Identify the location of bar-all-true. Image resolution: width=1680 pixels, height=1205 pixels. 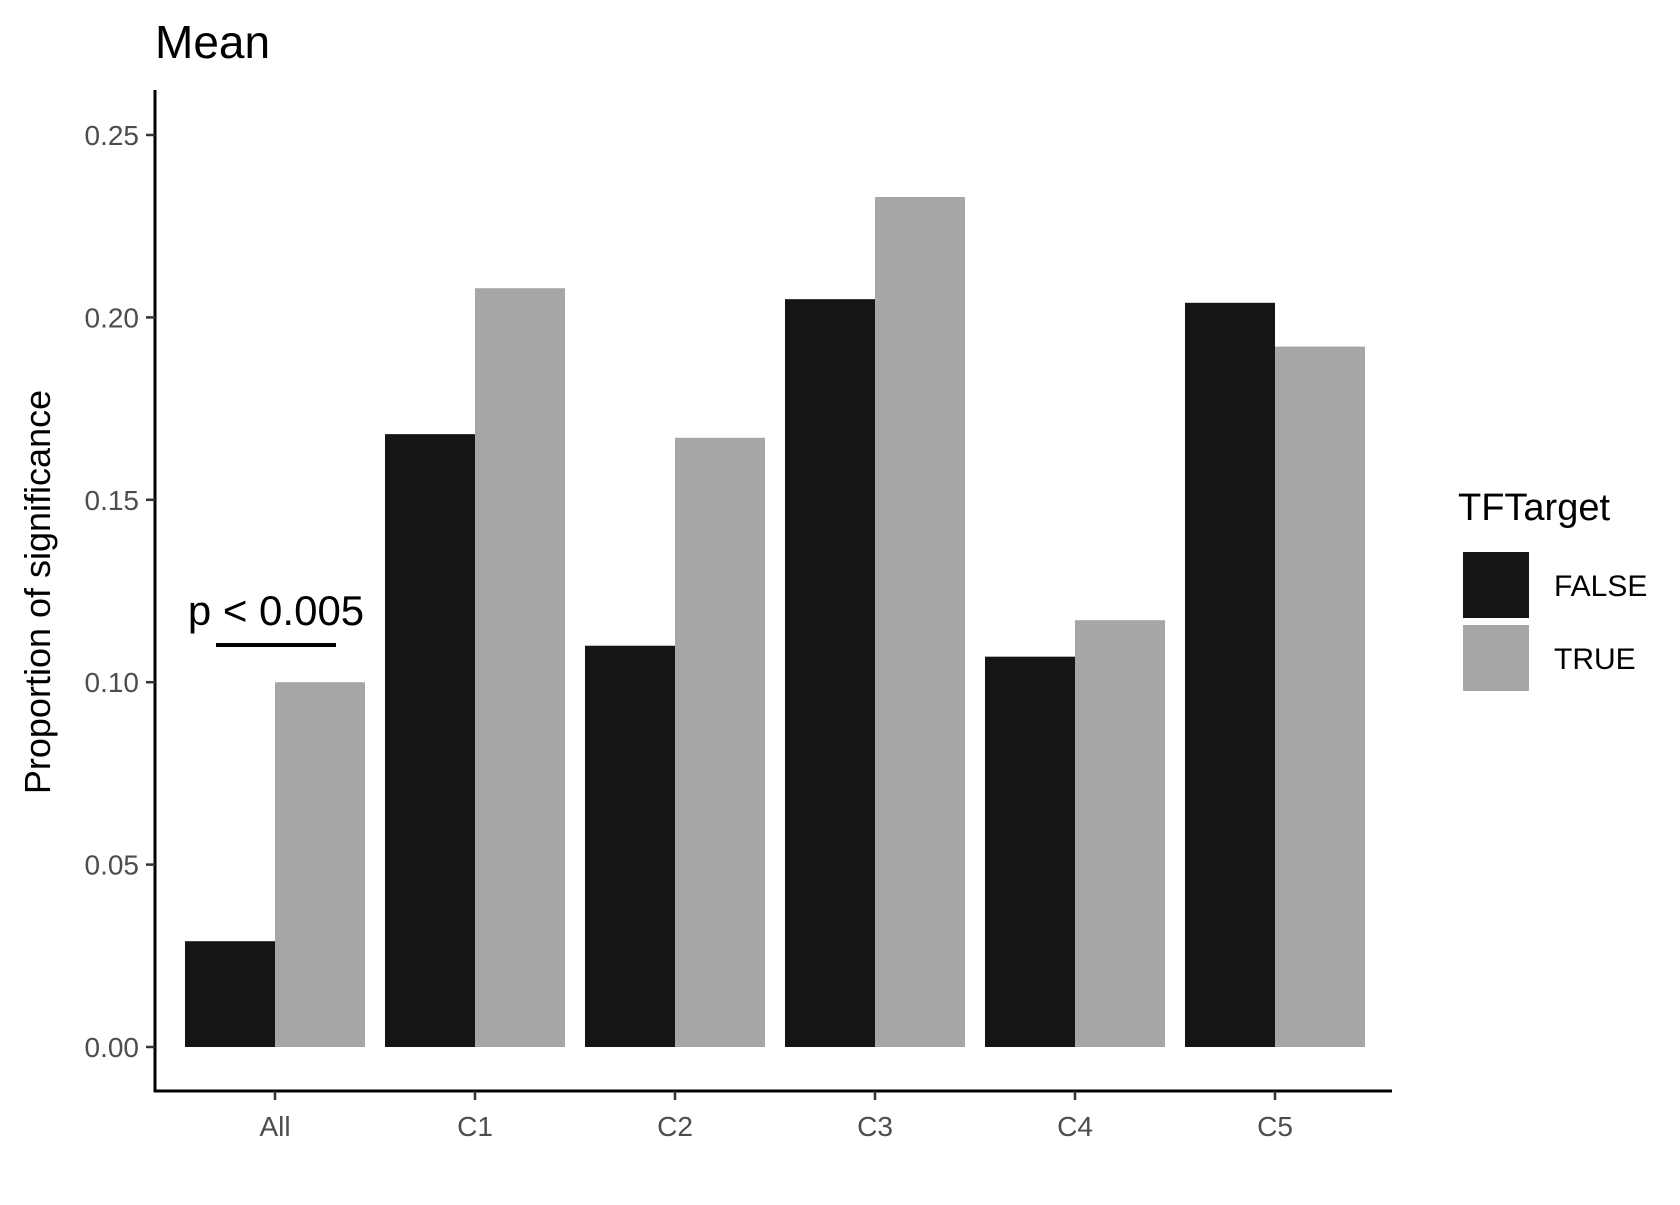
(320, 864).